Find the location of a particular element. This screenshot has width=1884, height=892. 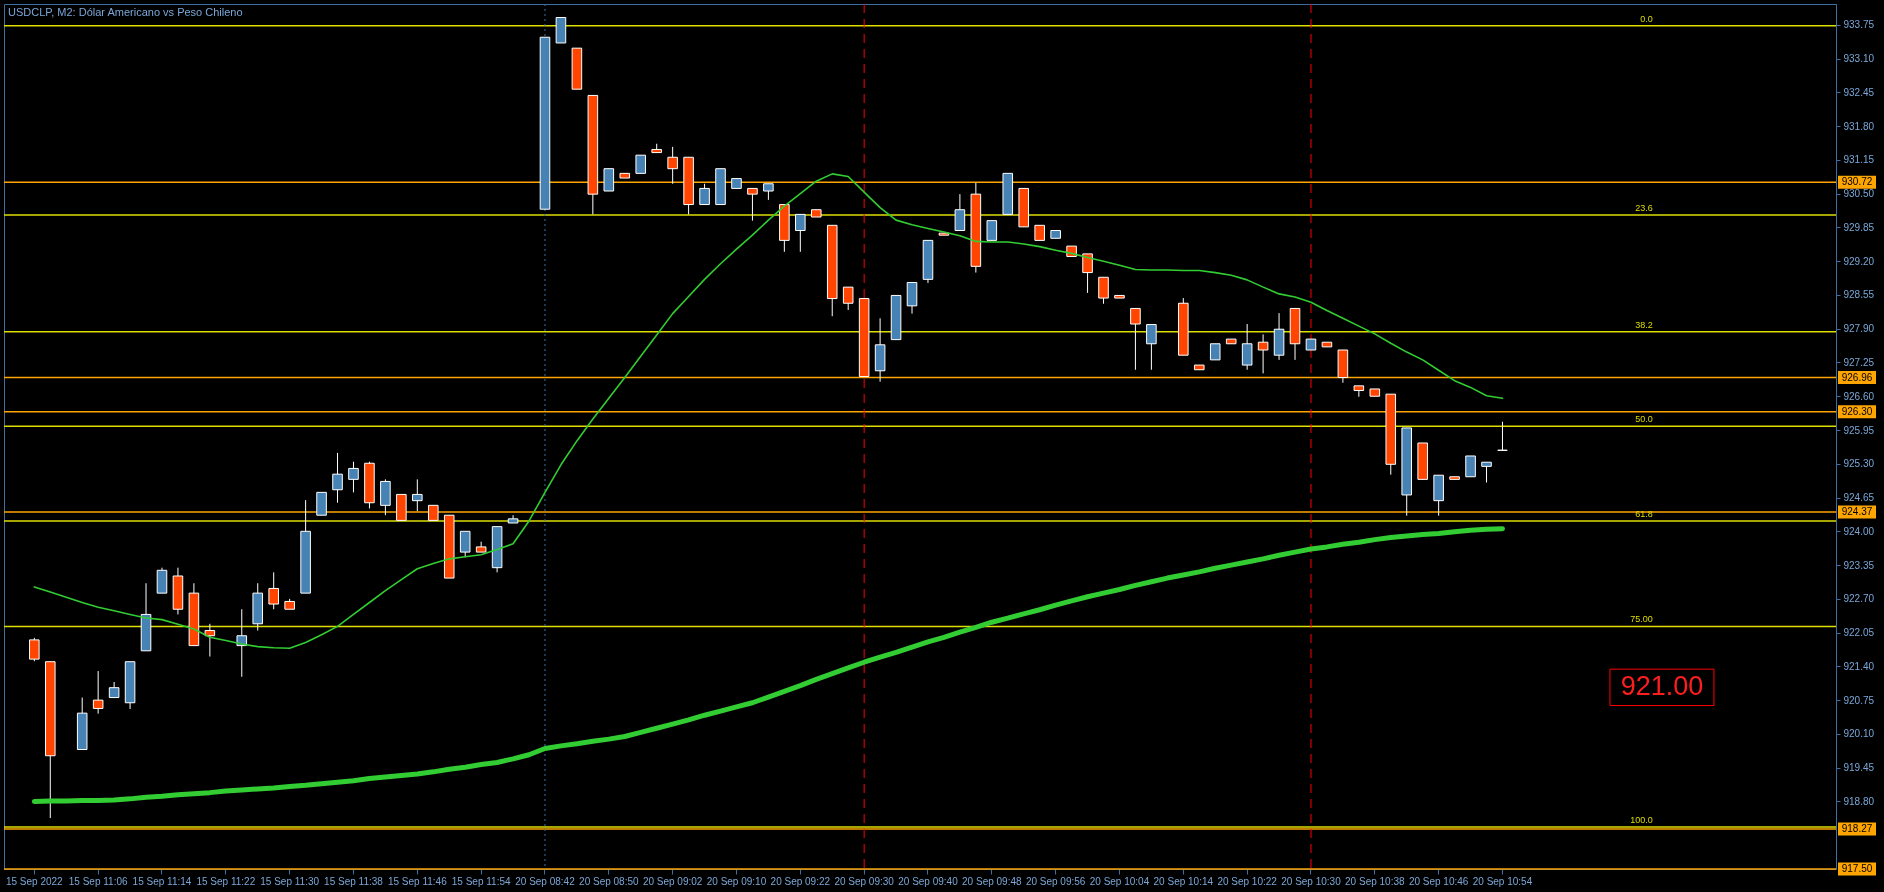

y-tick-label: 921.40 is located at coordinates (1859, 666).